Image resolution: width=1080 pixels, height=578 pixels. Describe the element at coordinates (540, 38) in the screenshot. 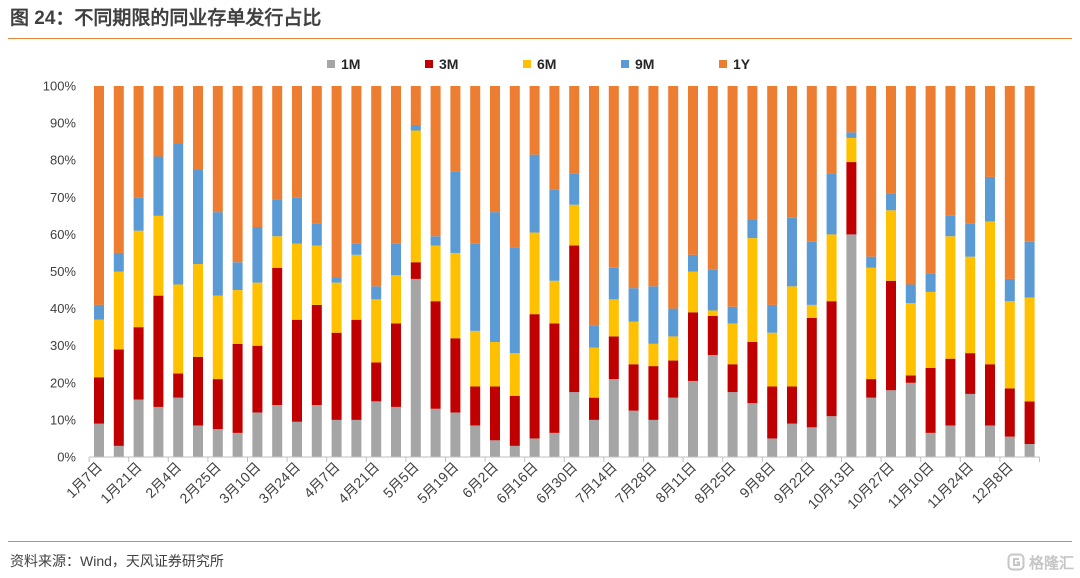

I see `title-divider` at that location.